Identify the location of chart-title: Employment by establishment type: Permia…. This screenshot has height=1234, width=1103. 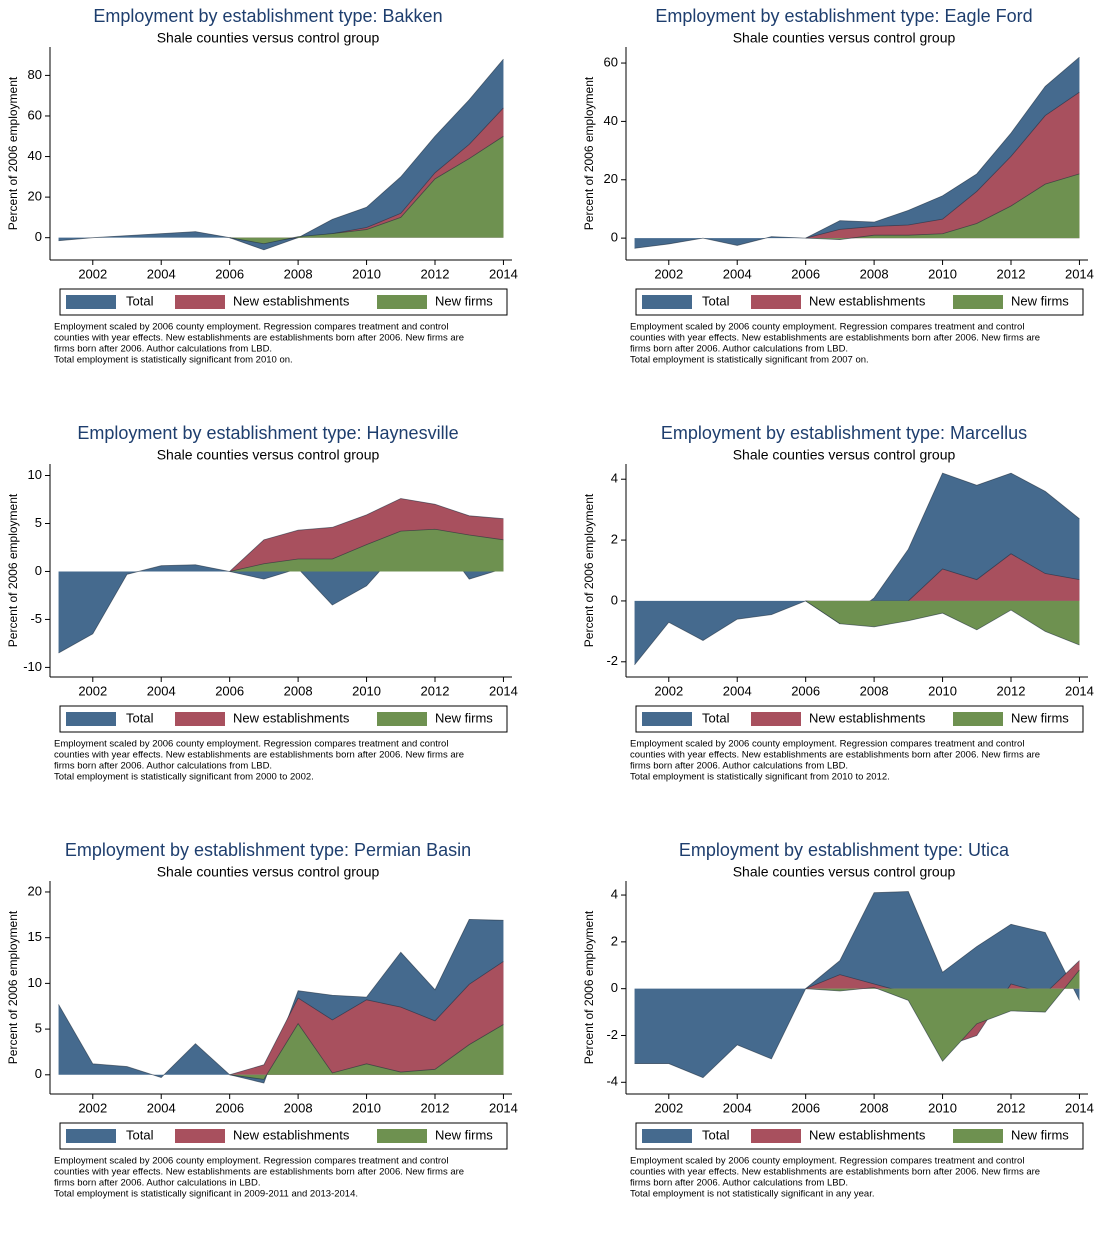
(268, 850).